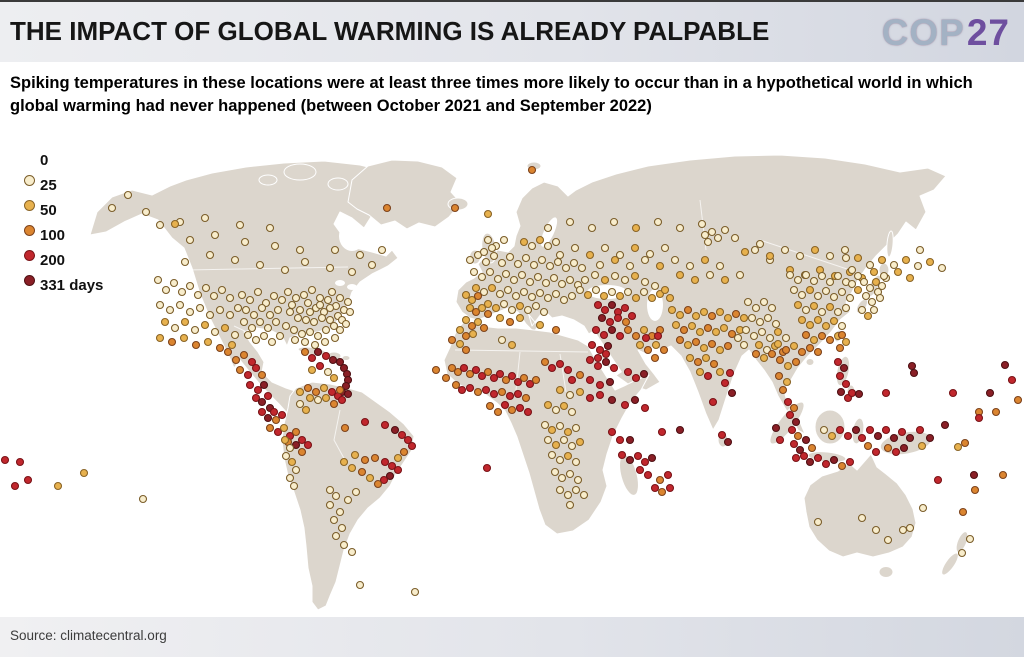  Describe the element at coordinates (72, 285) in the screenshot. I see `legend-label-331-days: 331 days` at that location.